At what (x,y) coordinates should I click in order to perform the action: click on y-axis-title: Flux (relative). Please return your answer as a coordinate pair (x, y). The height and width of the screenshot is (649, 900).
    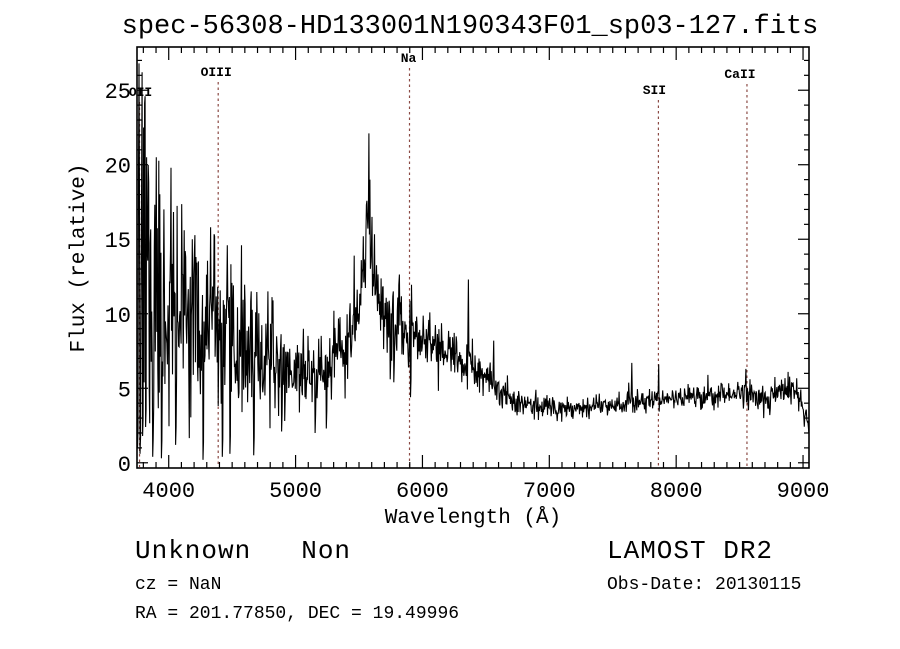
    Looking at the image, I should click on (79, 257).